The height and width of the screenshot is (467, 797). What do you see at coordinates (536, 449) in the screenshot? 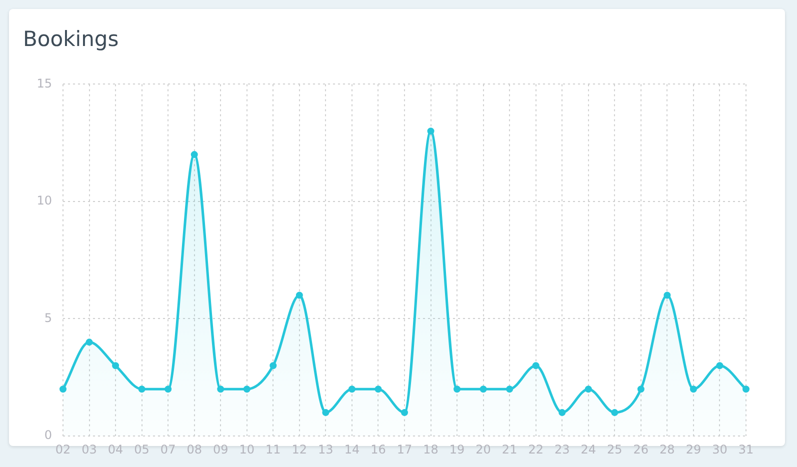
I see `x-tick-label: 22` at bounding box center [536, 449].